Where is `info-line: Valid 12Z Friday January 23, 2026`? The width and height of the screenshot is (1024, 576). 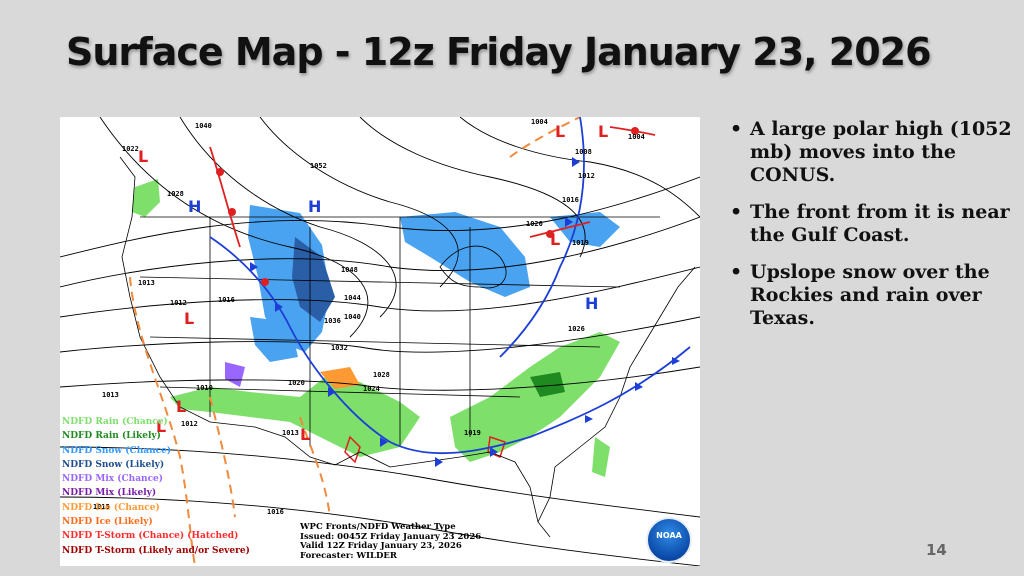 info-line: Valid 12Z Friday January 23, 2026 is located at coordinates (381, 546).